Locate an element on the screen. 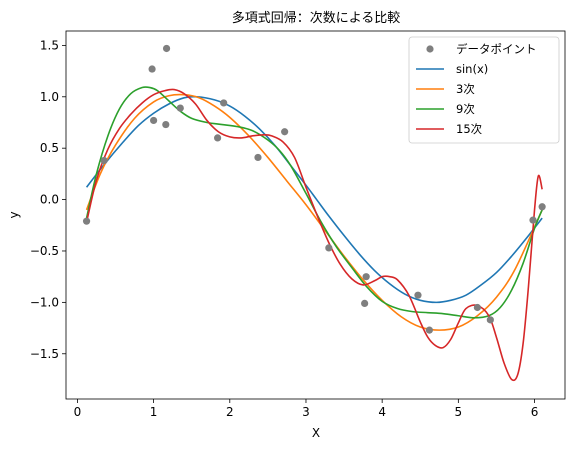 The height and width of the screenshot is (452, 574). y-tick-label: −0.5 is located at coordinates (44, 251).